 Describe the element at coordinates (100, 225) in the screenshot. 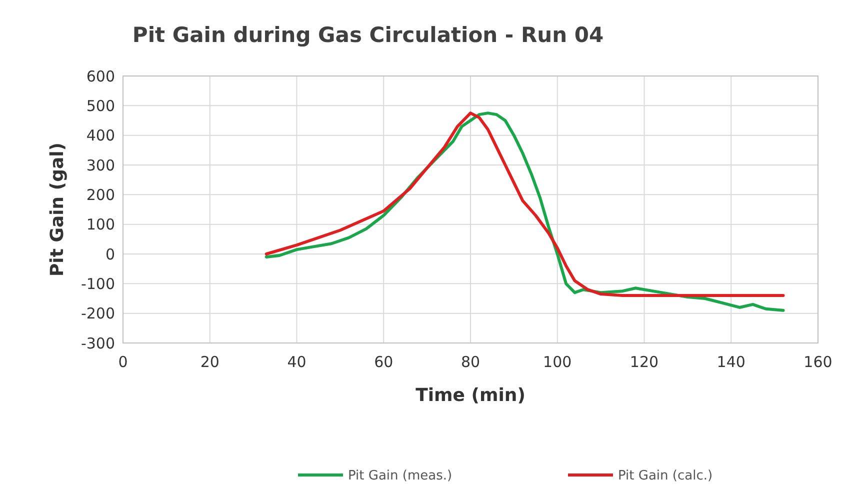

I see `y-tick-label: 100` at that location.